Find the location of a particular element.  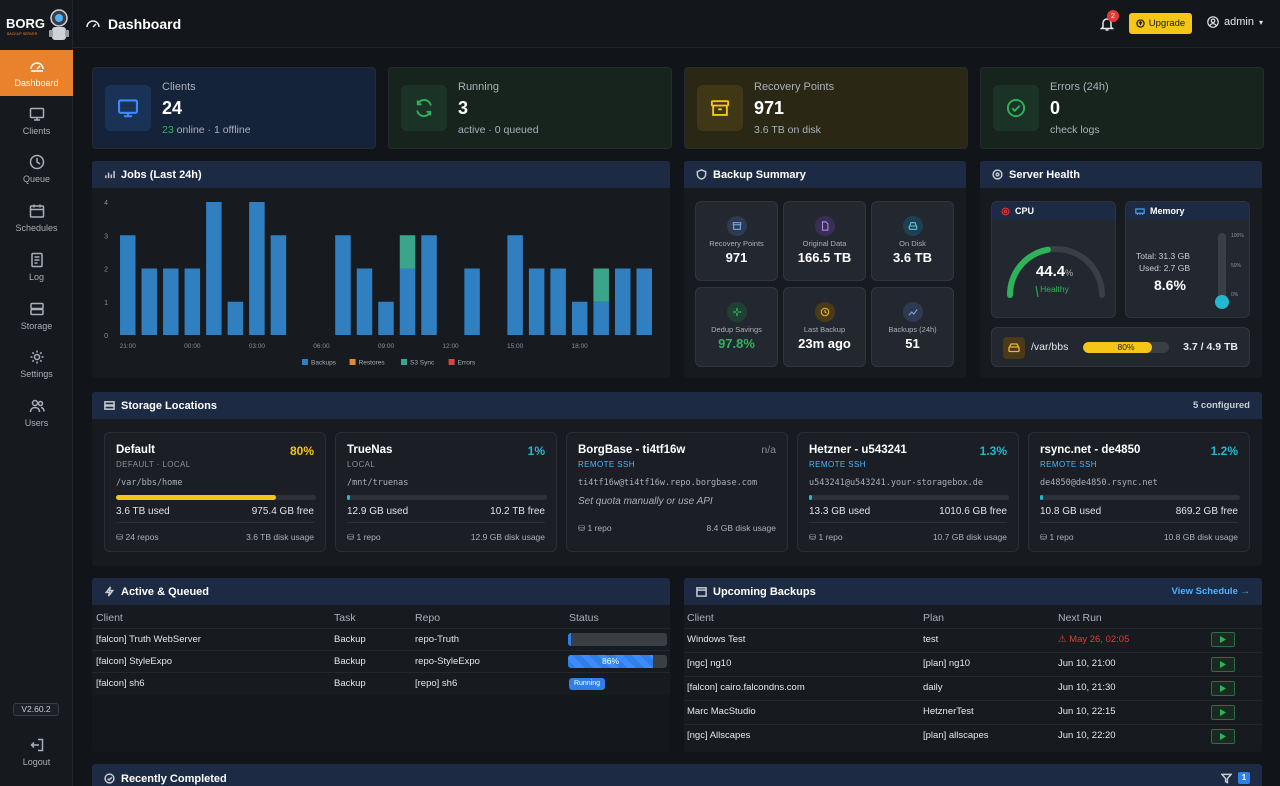

app-logo: BORG BACKUP SERVER is located at coordinates (37, 25).